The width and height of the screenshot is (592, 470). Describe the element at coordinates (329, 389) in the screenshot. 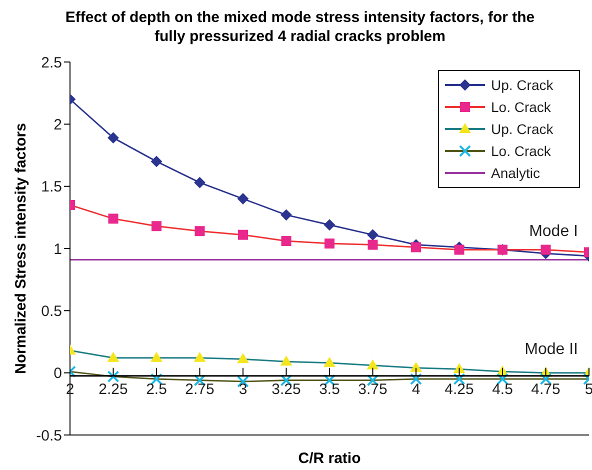

I see `x-tick-label: 3.5` at that location.